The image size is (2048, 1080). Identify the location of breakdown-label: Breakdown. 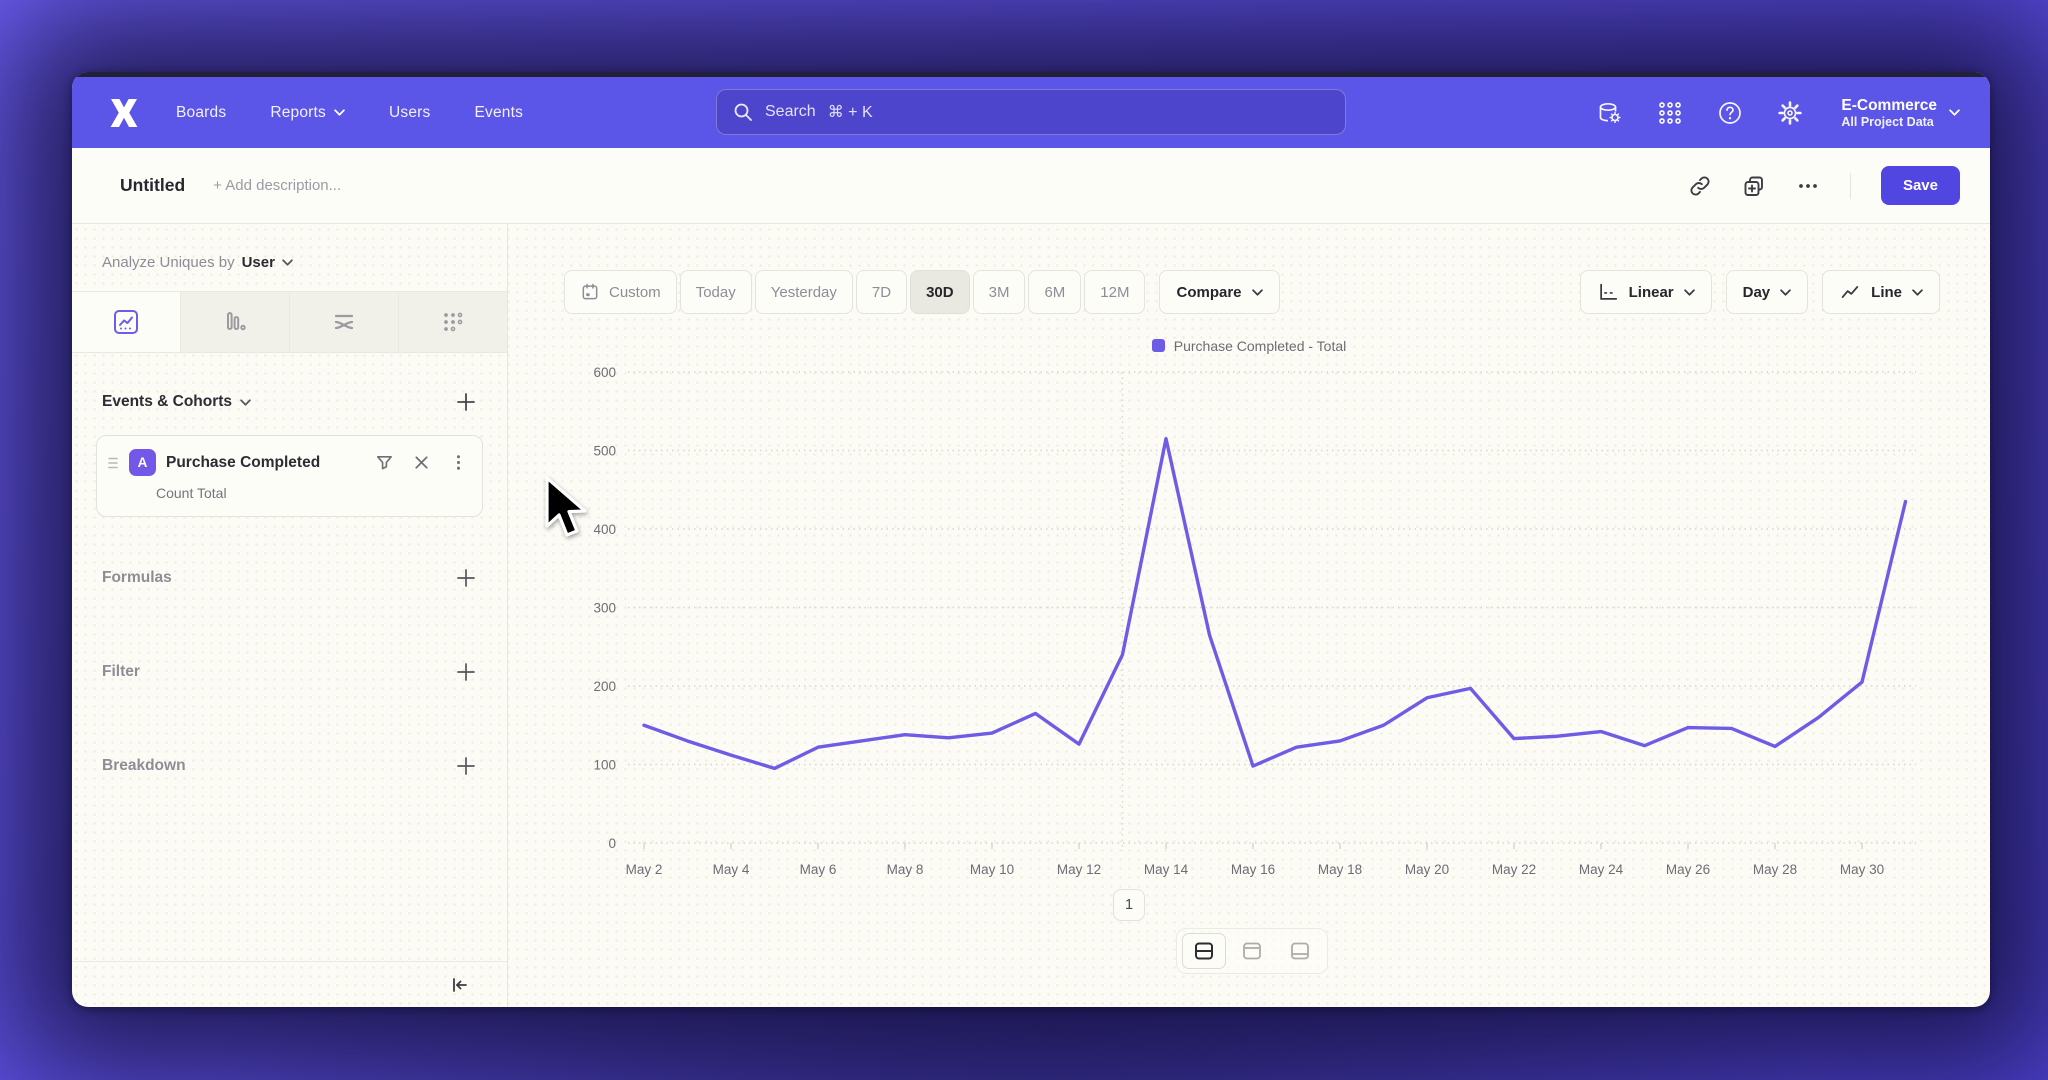
(144, 765).